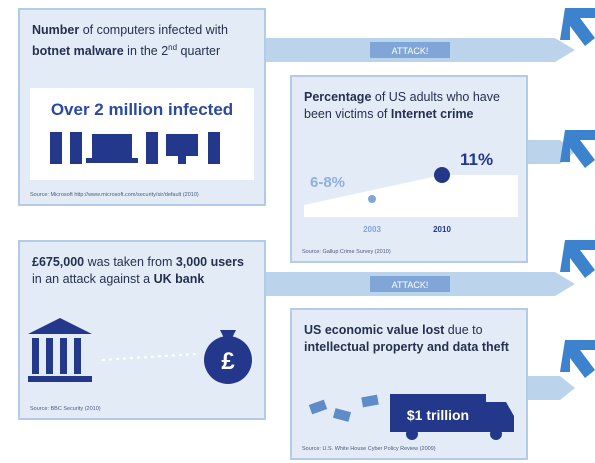 The height and width of the screenshot is (463, 595). I want to click on icon-label: £, so click(228, 361).